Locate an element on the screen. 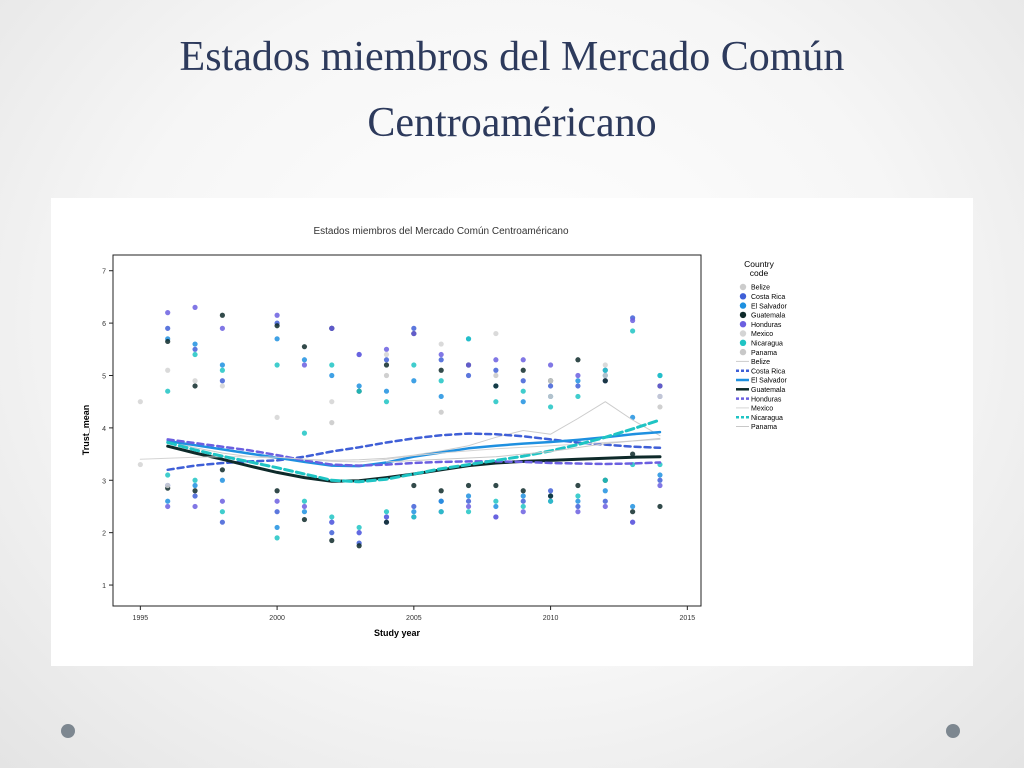 This screenshot has width=1024, height=768. legend-line-label-mexico: Mexico is located at coordinates (762, 409).